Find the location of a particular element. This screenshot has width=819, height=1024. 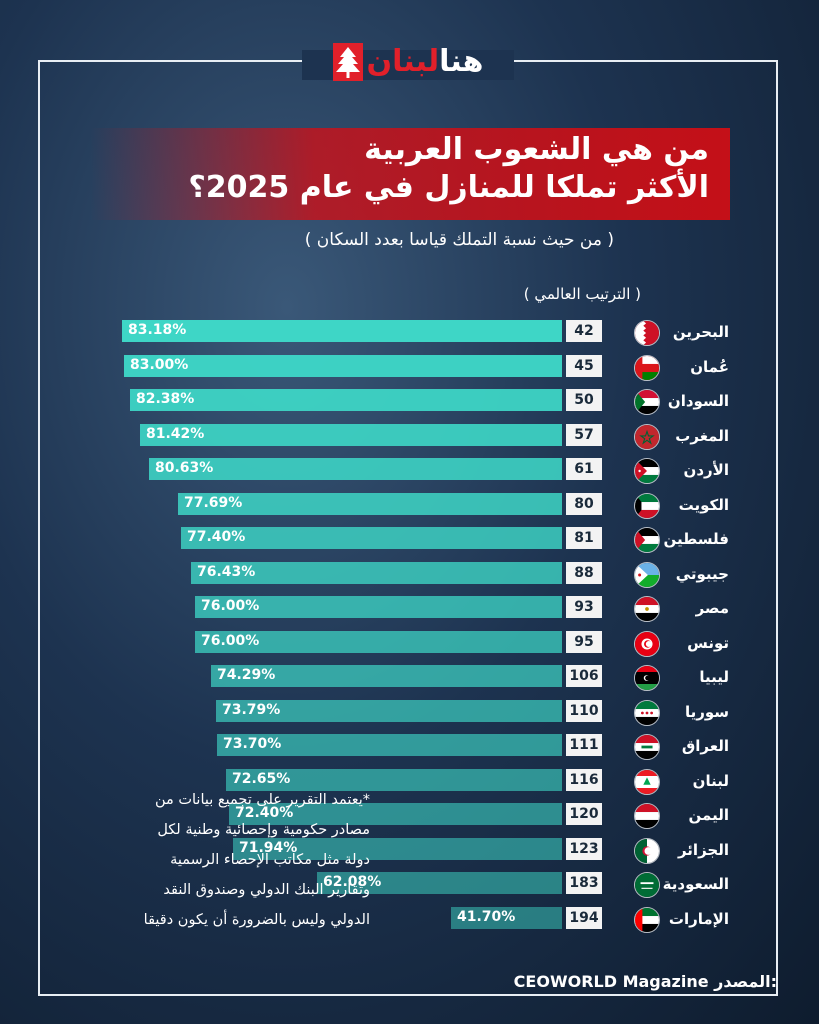

libya-flag-icon is located at coordinates (647, 678).